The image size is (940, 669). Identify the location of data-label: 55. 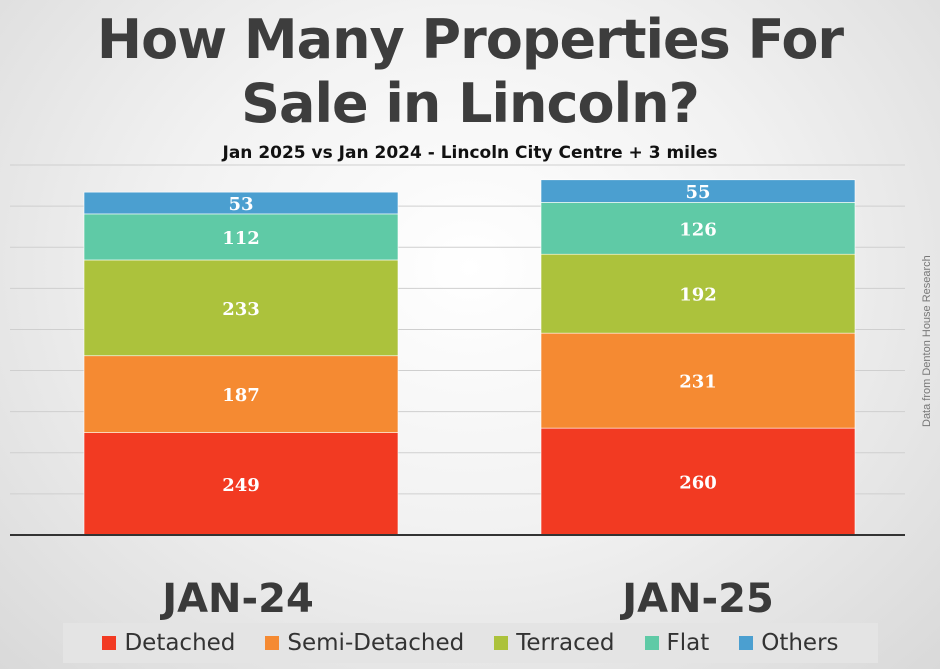
(697, 192).